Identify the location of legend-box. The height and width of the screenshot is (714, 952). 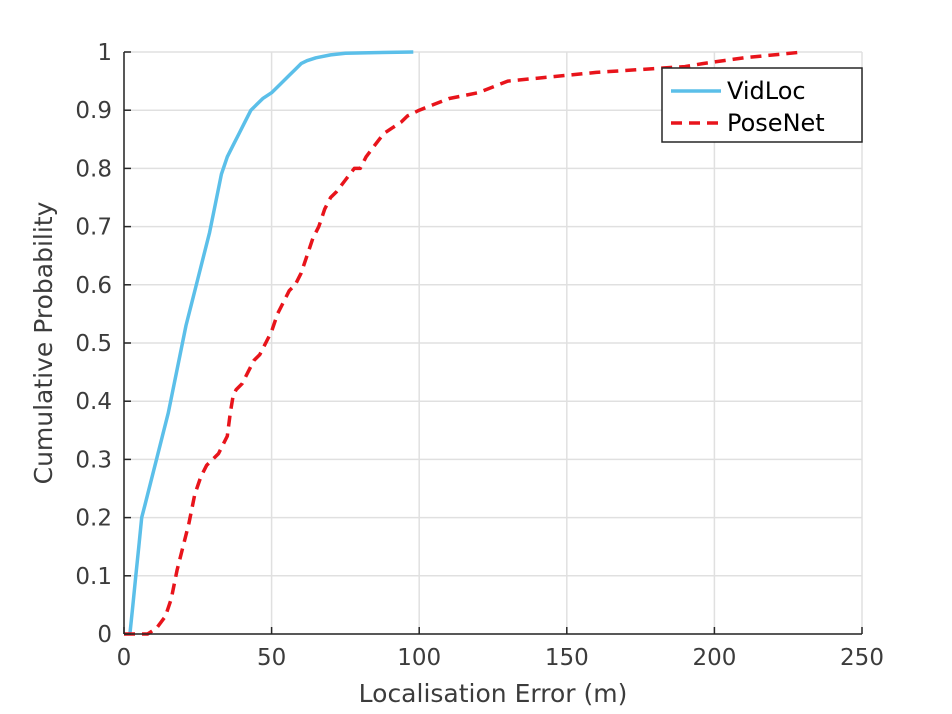
(762, 105).